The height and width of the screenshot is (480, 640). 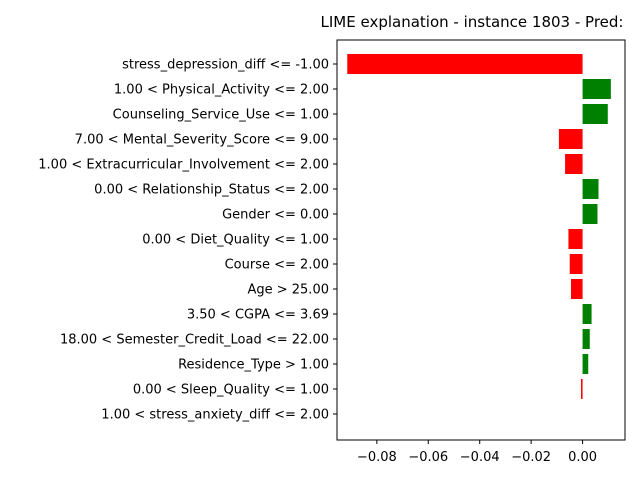 What do you see at coordinates (221, 115) in the screenshot?
I see `y-tick-label-2: Counseling_Service_Use <= 1.00` at bounding box center [221, 115].